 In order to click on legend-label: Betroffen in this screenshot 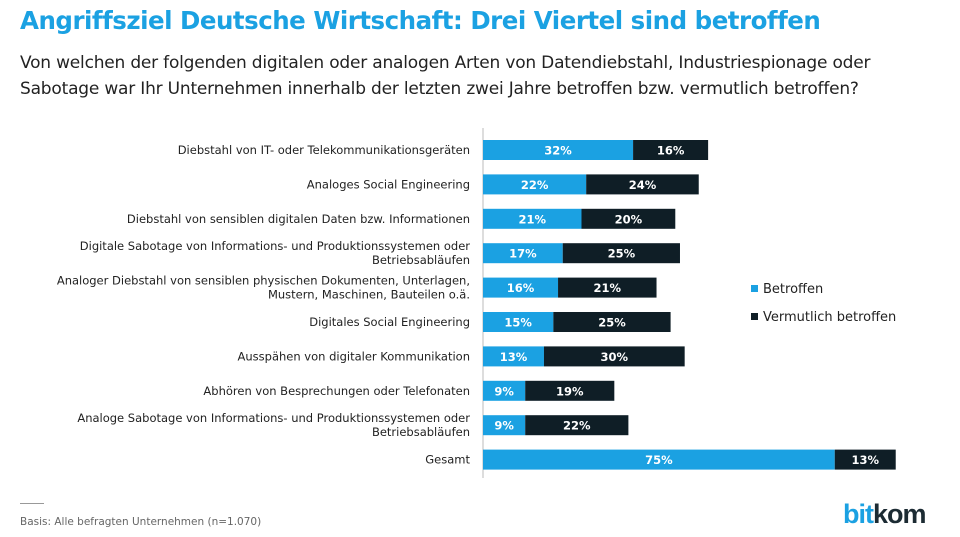, I will do `click(793, 289)`.